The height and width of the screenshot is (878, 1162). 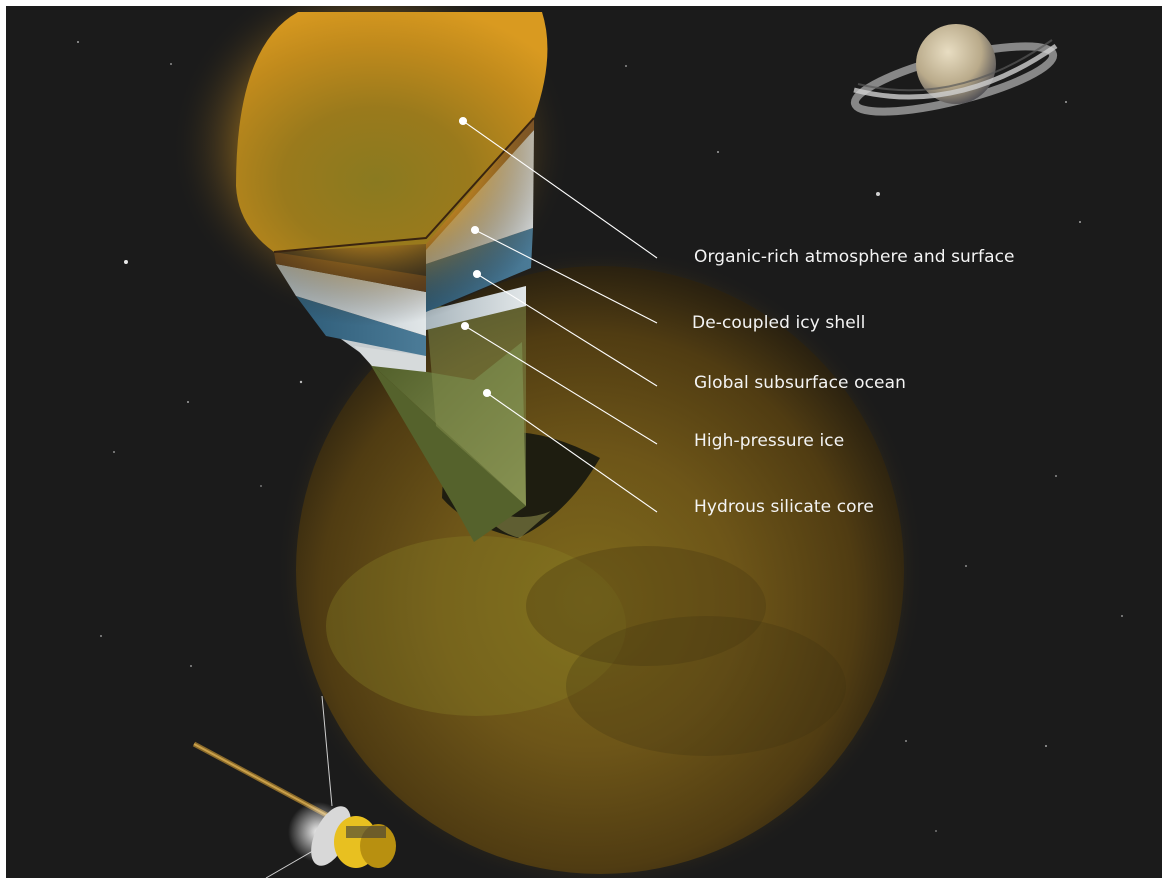 I want to click on leader-dot-hp-ice, so click(x=465, y=326).